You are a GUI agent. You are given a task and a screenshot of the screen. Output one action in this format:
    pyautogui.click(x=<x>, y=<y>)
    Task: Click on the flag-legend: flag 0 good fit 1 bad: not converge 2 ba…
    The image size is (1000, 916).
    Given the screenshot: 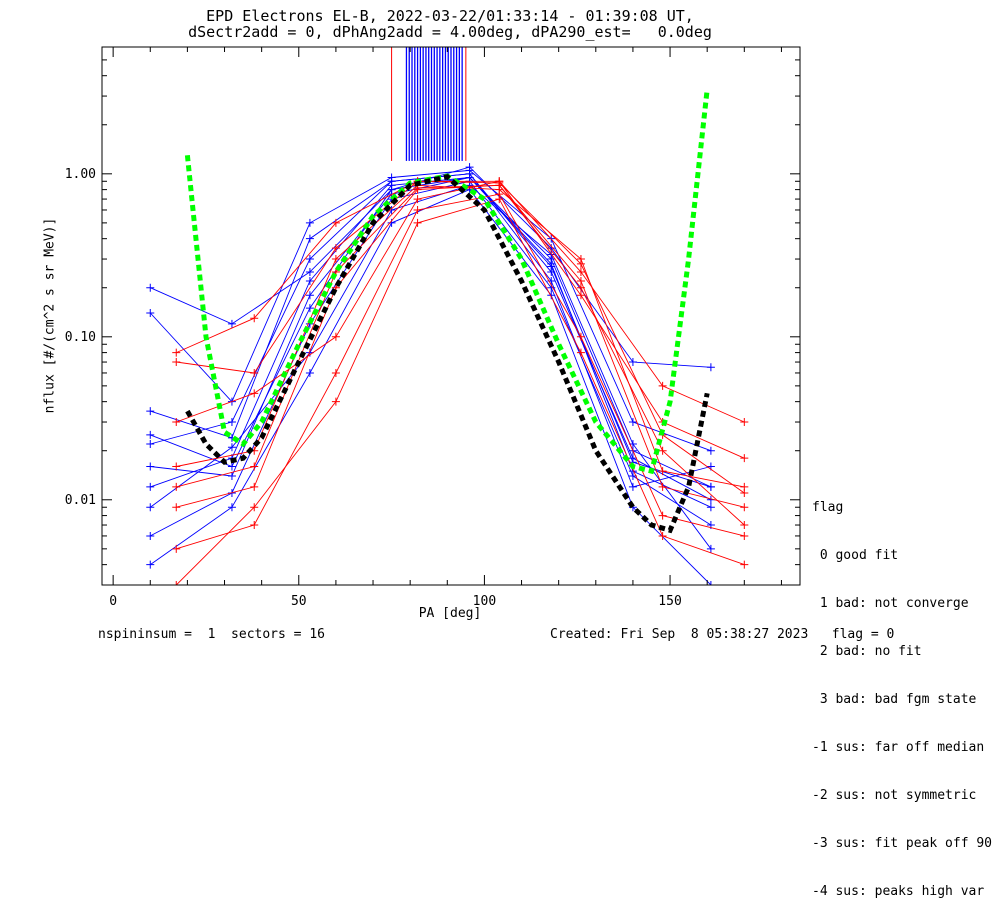 What is the action you would take?
    pyautogui.click(x=902, y=692)
    